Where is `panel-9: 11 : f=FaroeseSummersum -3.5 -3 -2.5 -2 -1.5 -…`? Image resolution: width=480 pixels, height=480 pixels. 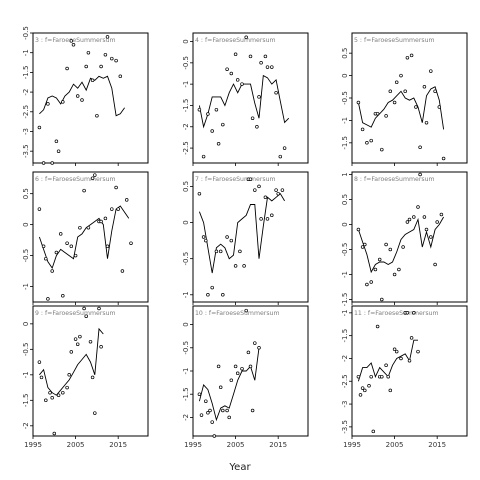 panel-9: 11 : f=FaroeseSummersum -3.5 -3 -2.5 -2 -1.5 -… is located at coordinates (404, 377).